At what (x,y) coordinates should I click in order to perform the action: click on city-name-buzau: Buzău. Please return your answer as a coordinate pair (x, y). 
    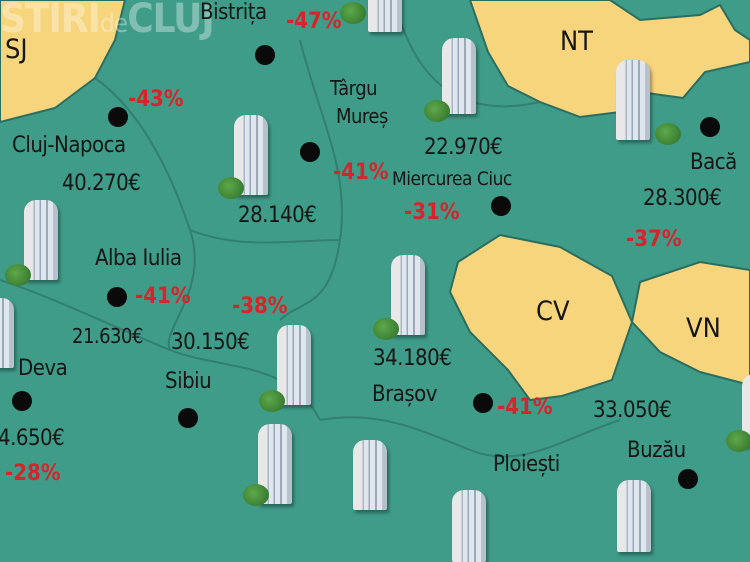
    Looking at the image, I should click on (656, 450).